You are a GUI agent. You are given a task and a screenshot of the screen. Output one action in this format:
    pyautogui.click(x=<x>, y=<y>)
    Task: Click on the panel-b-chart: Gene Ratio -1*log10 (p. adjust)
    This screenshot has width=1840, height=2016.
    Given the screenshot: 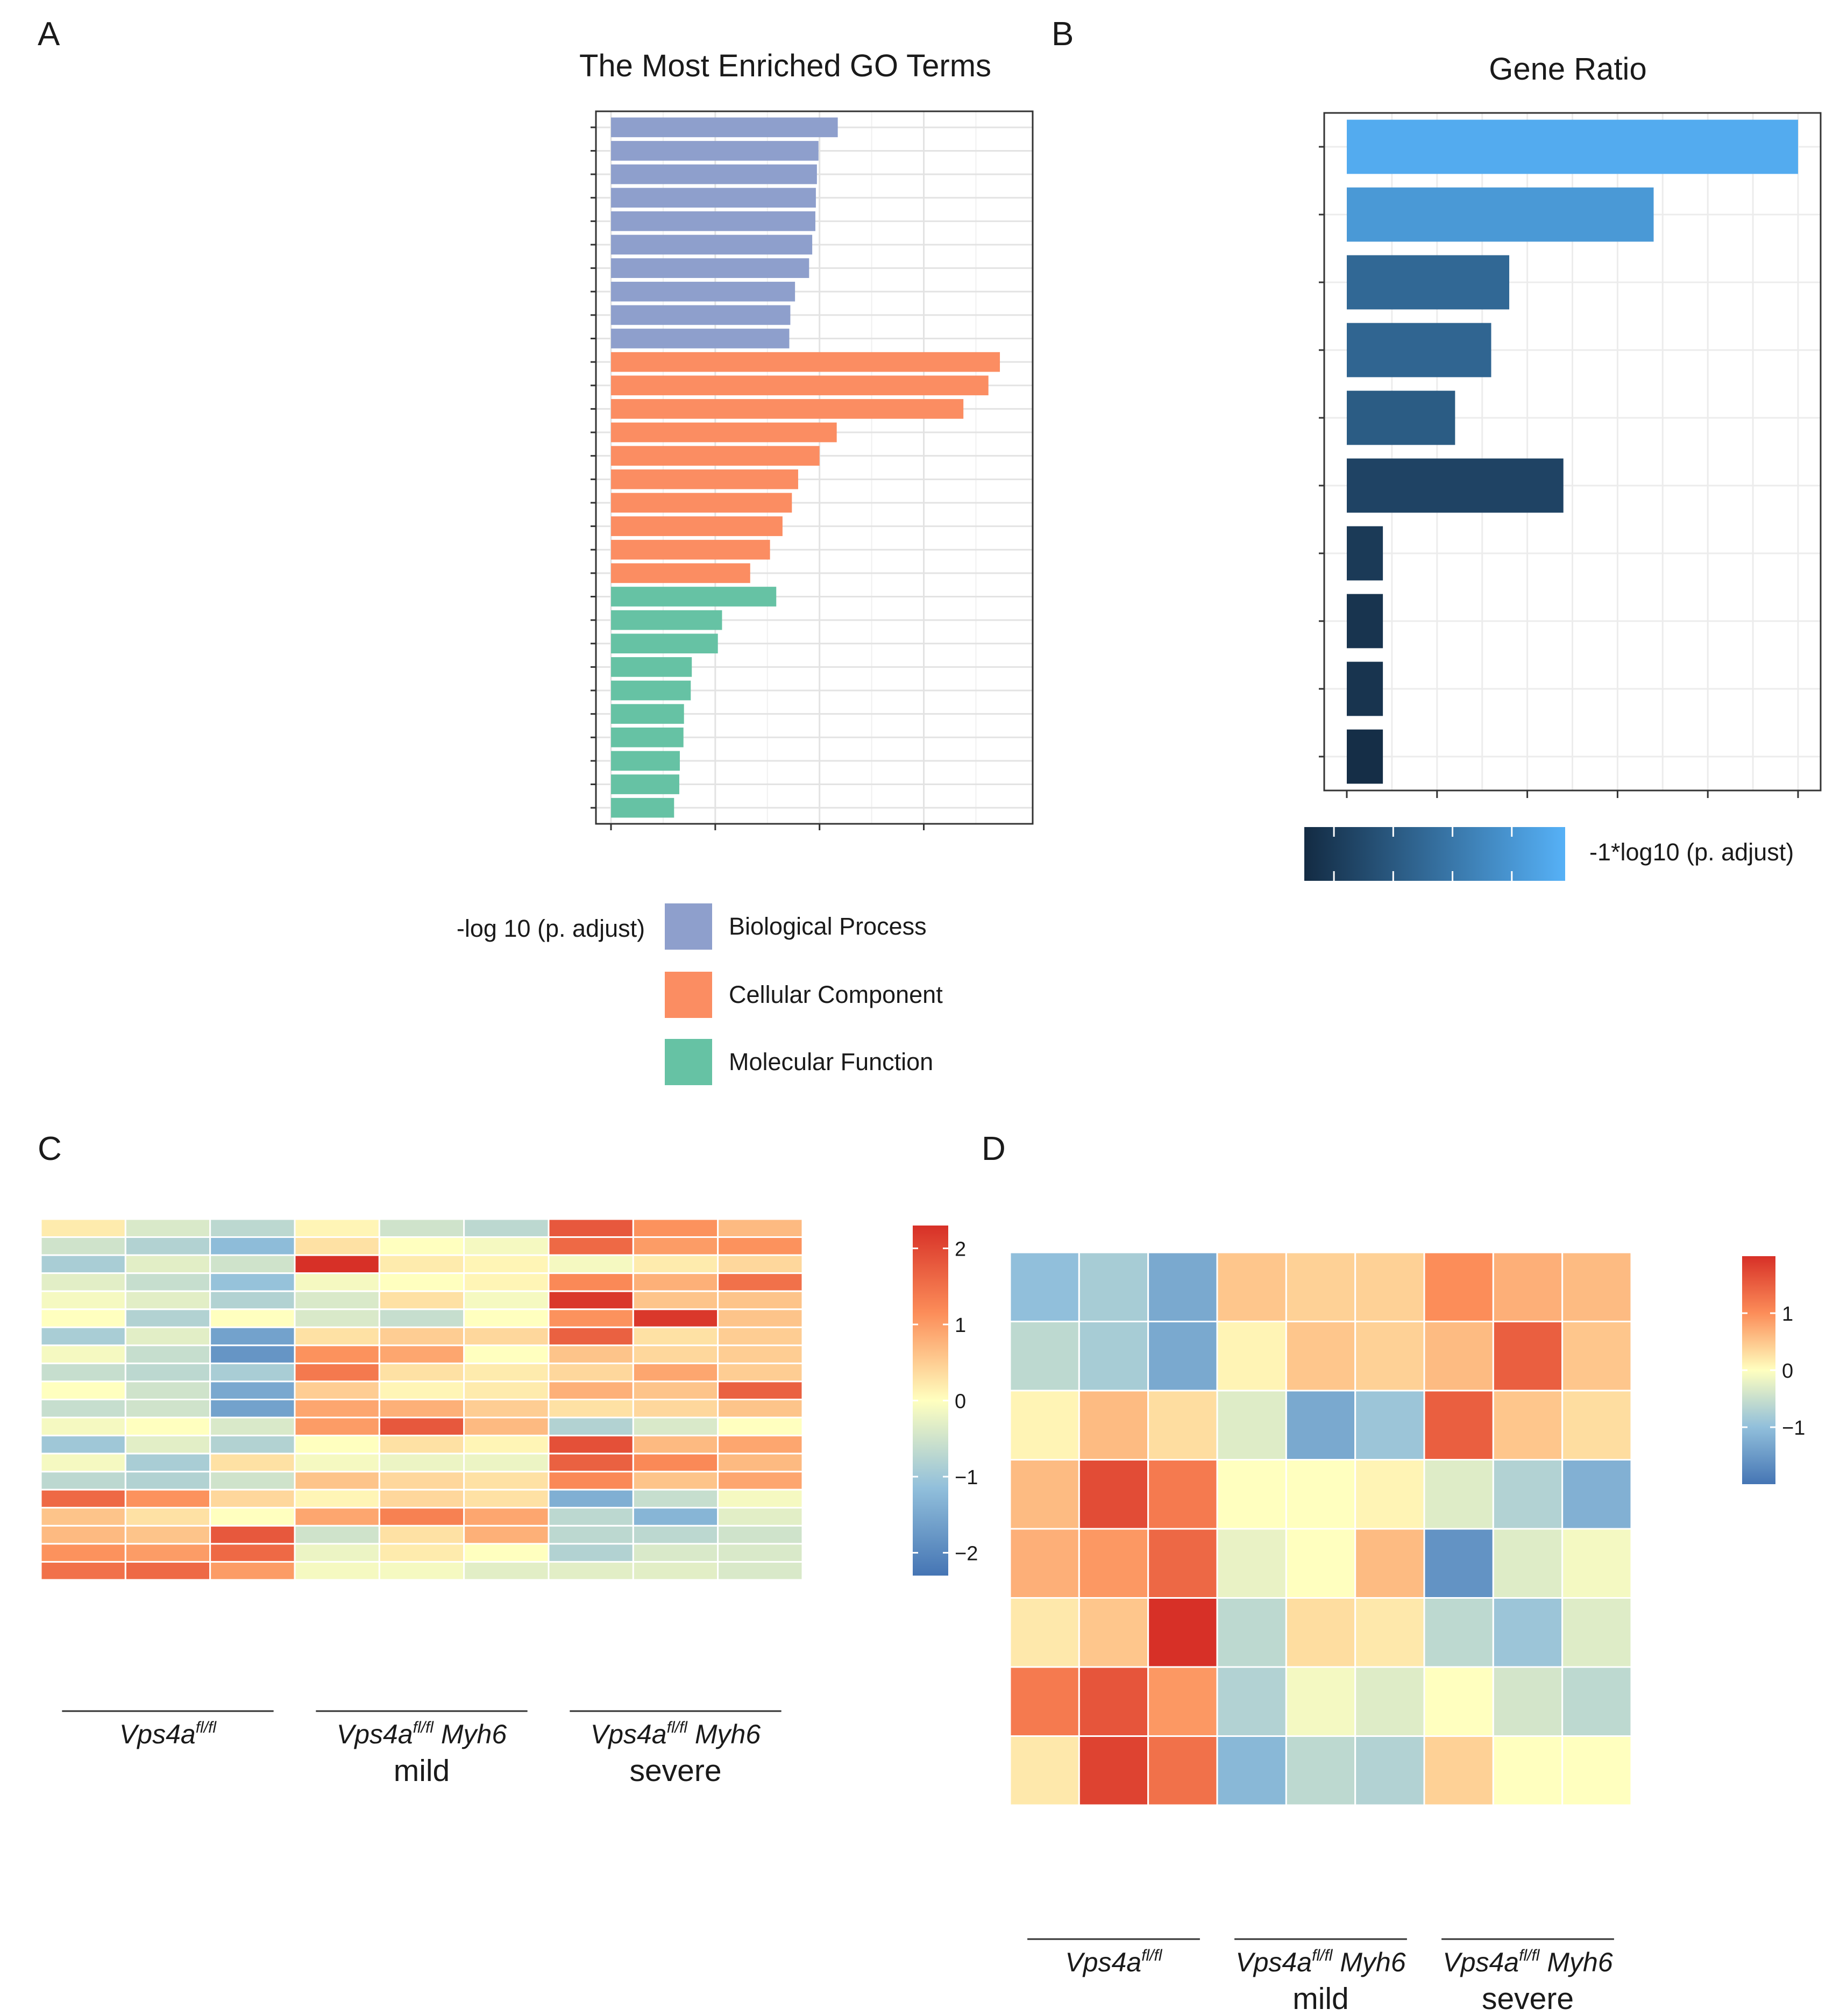 What is the action you would take?
    pyautogui.click(x=1563, y=466)
    